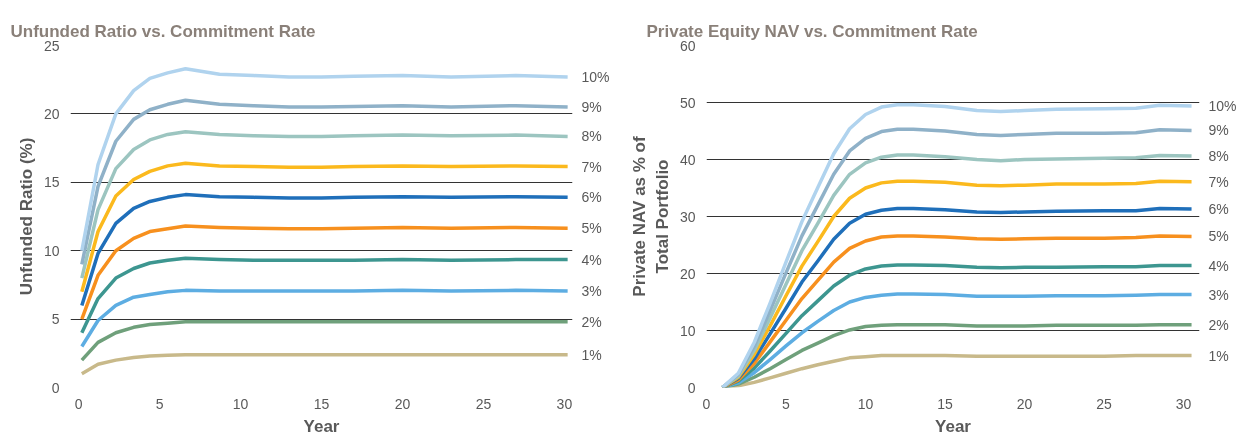 This screenshot has width=1255, height=440. I want to click on y-axis-title: Unfunded Ratio (%), so click(26, 216).